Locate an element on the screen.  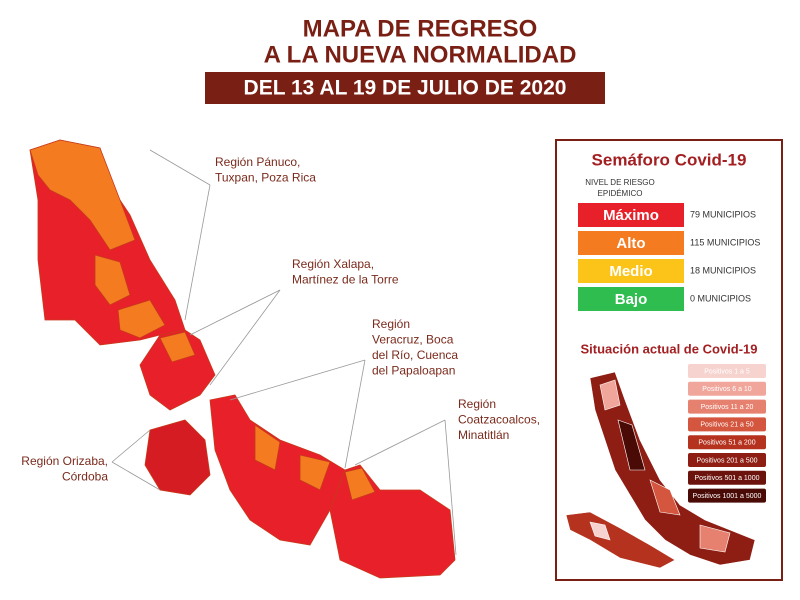
legend-subtitle: NIVEL DE RIESGO is located at coordinates (620, 182).